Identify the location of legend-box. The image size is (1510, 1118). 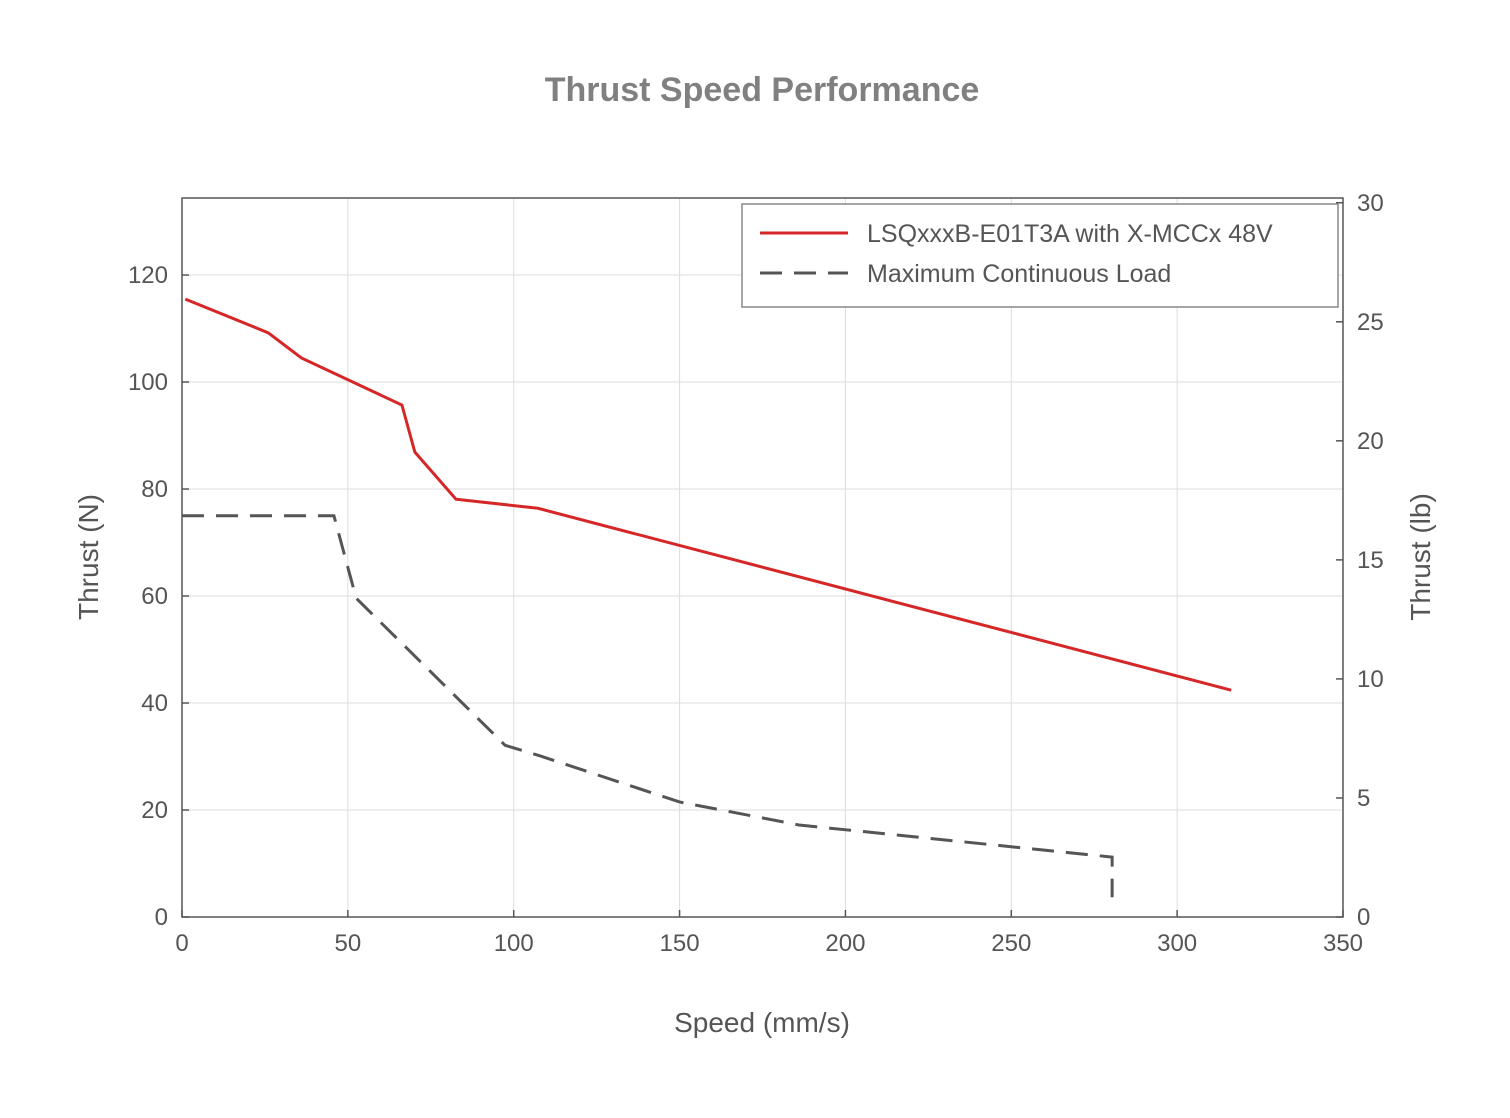
(1040, 255).